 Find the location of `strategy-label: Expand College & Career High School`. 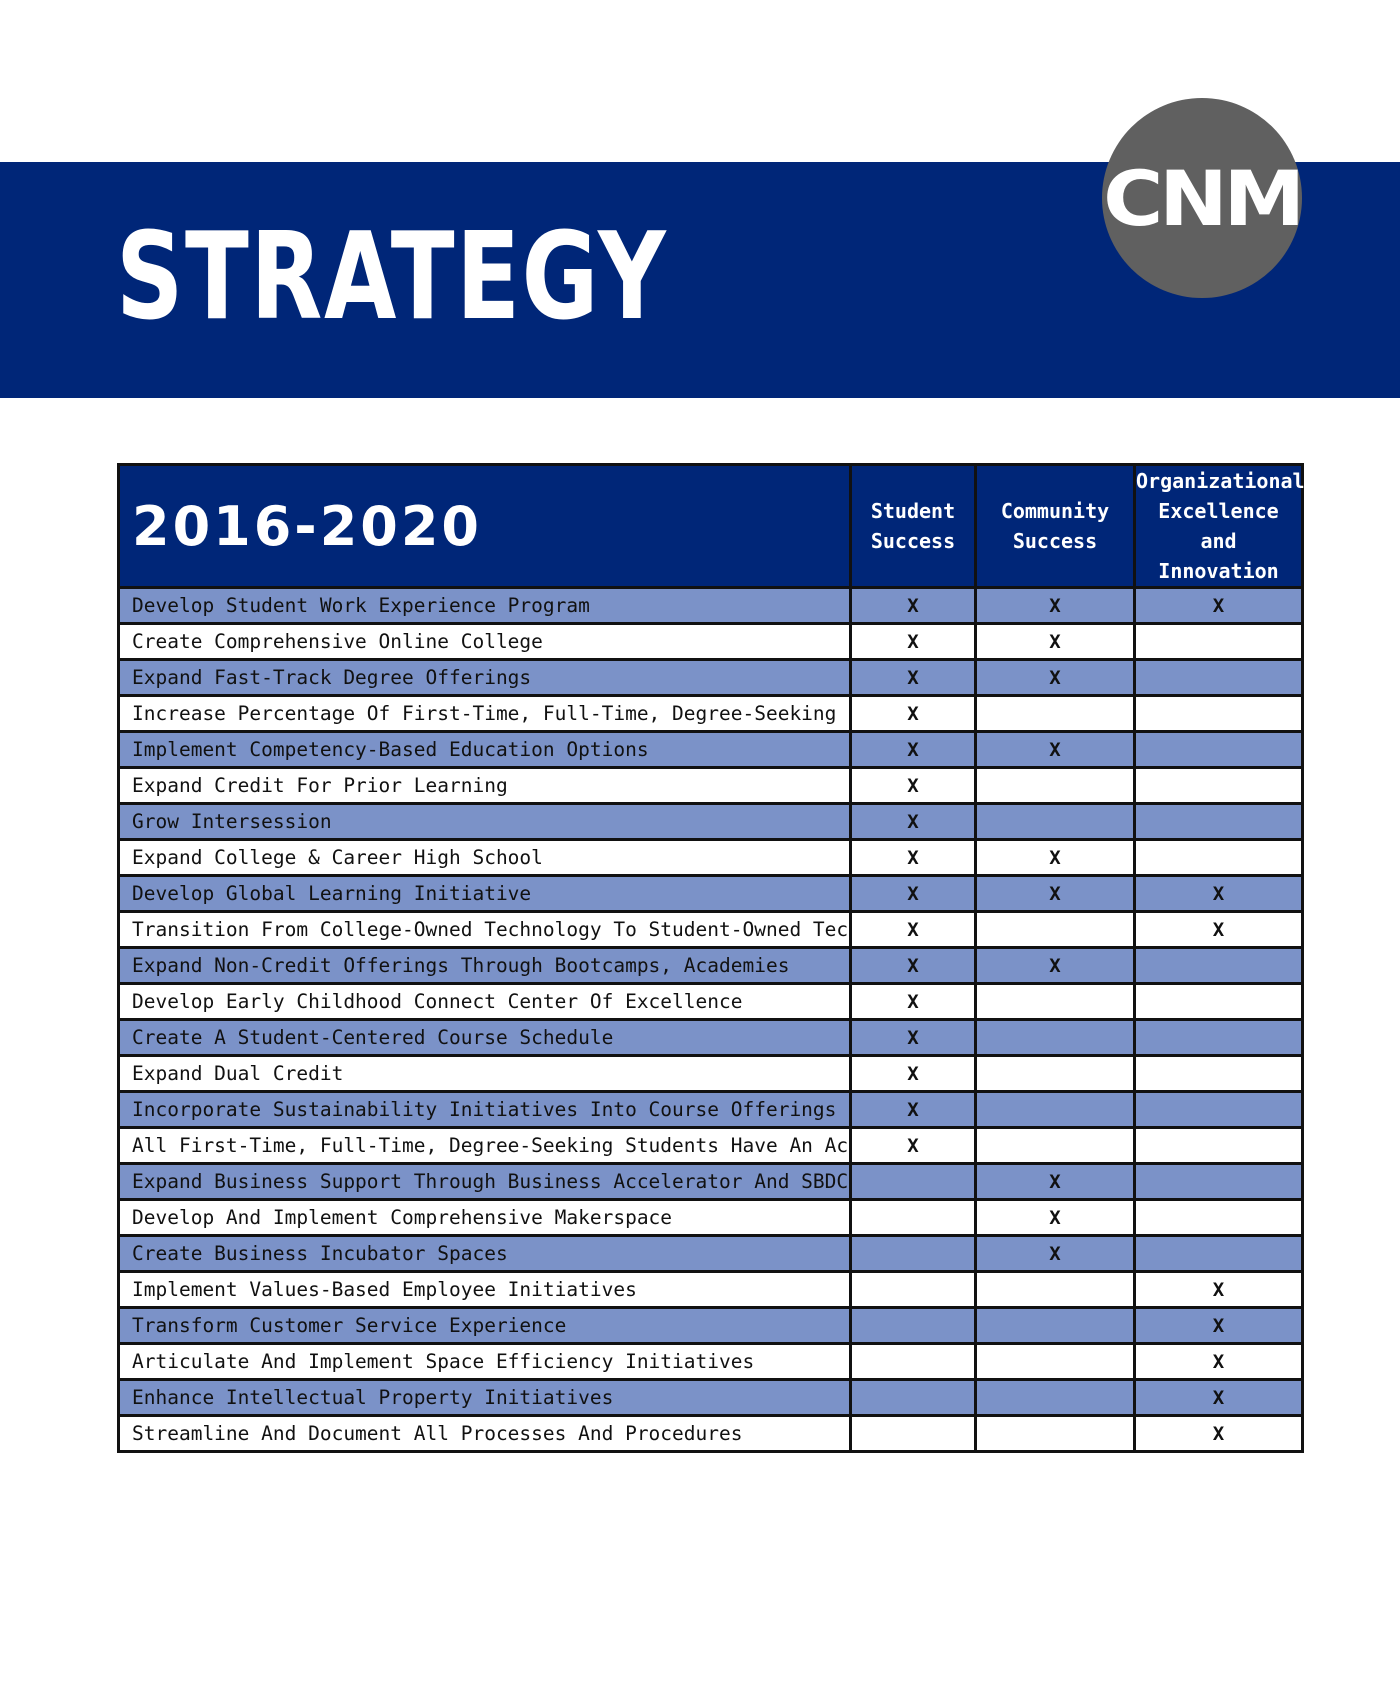

strategy-label: Expand College & Career High School is located at coordinates (484, 857).